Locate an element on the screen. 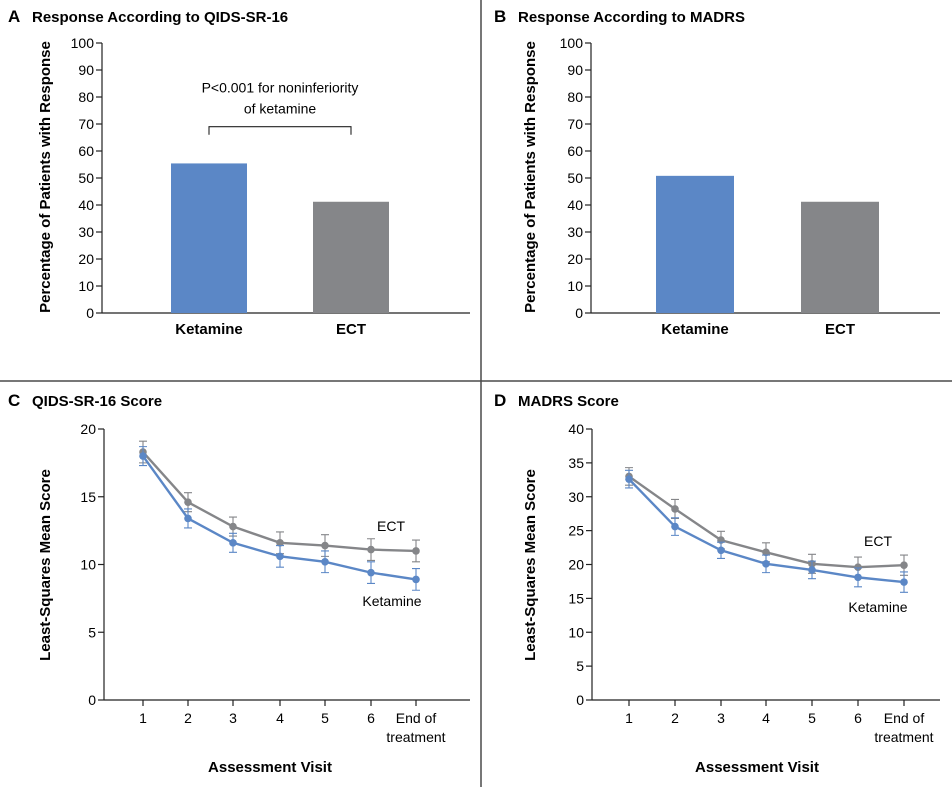 Image resolution: width=952 pixels, height=787 pixels. panel-b-y-tick-label: 0 is located at coordinates (579, 313).